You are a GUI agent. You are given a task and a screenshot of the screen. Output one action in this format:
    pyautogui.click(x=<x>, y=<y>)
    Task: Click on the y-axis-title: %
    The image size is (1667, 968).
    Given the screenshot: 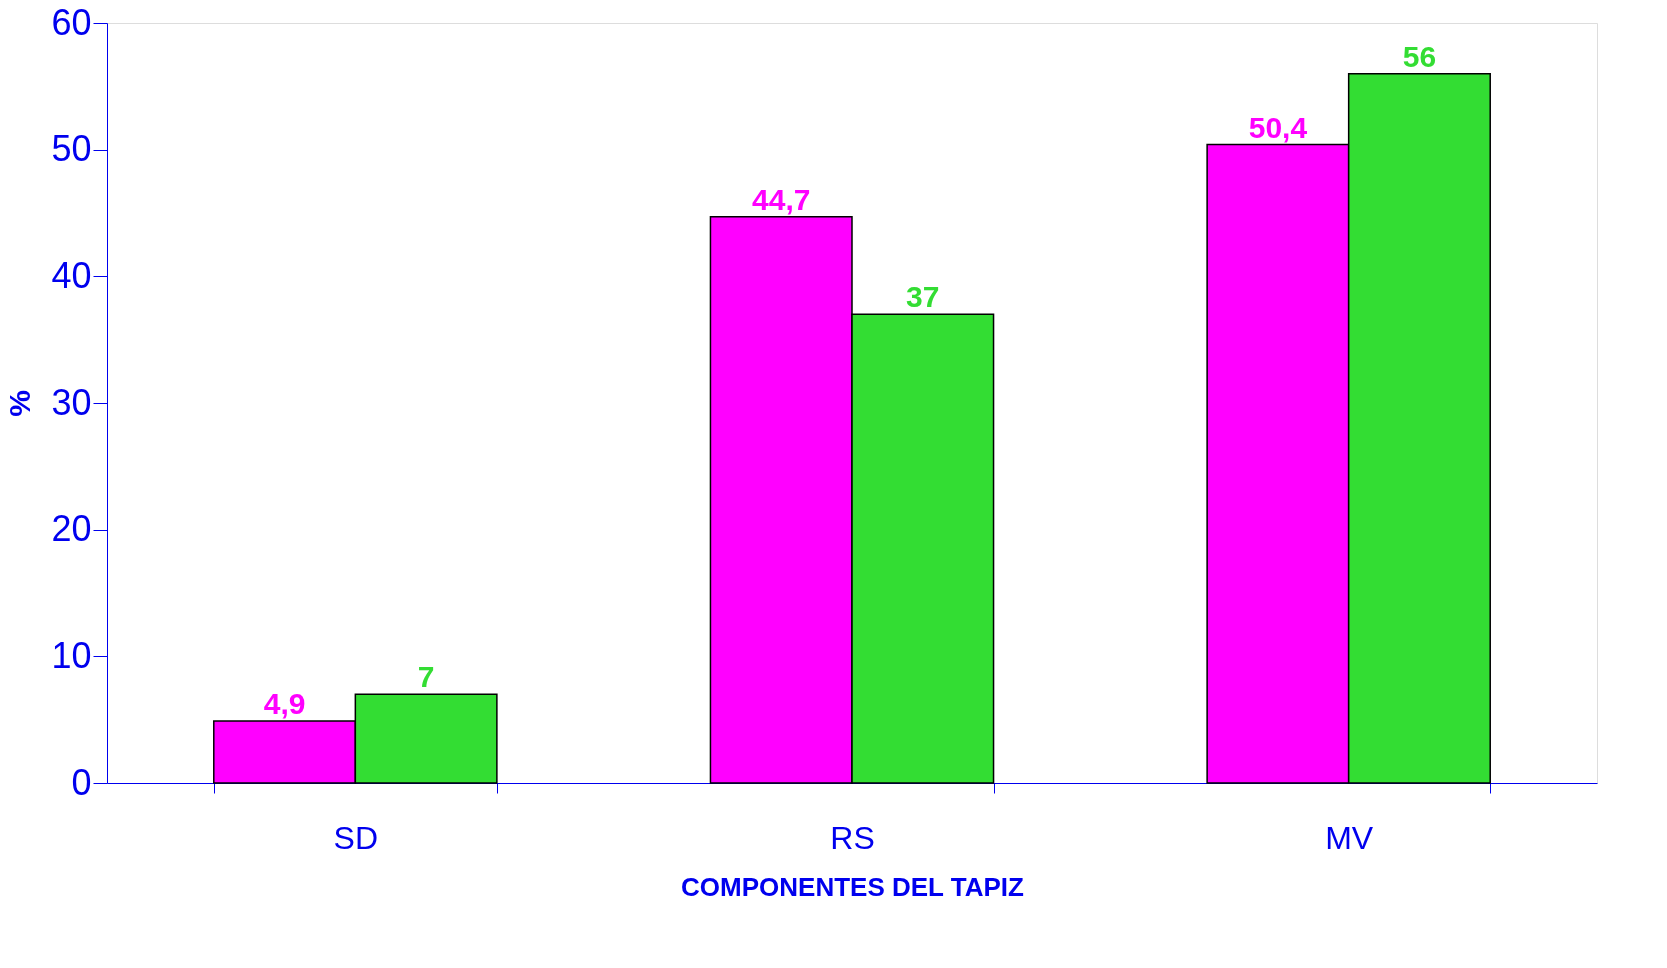 What is the action you would take?
    pyautogui.click(x=20, y=403)
    